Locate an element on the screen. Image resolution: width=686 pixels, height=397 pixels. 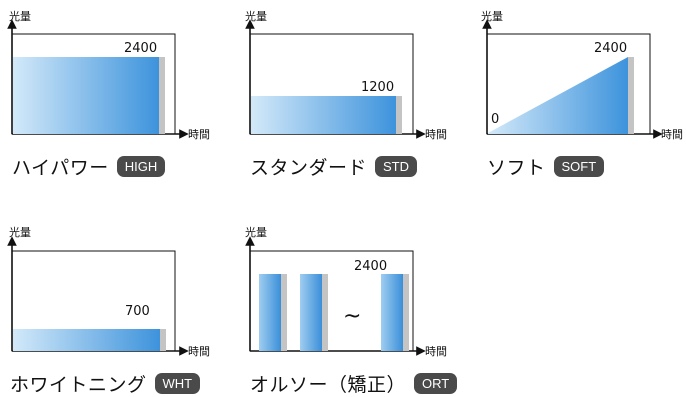
caption-wht: ホワイトニング WHT is located at coordinates (105, 383).